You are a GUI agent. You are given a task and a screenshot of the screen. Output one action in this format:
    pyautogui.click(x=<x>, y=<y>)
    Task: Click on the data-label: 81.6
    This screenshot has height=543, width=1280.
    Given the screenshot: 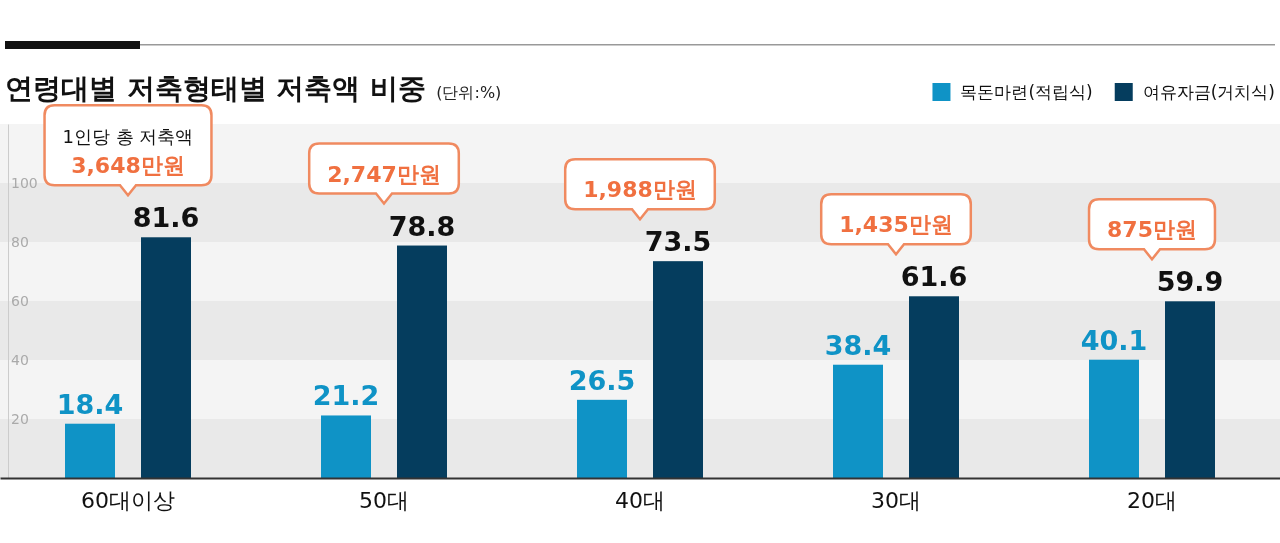 What is the action you would take?
    pyautogui.click(x=166, y=218)
    